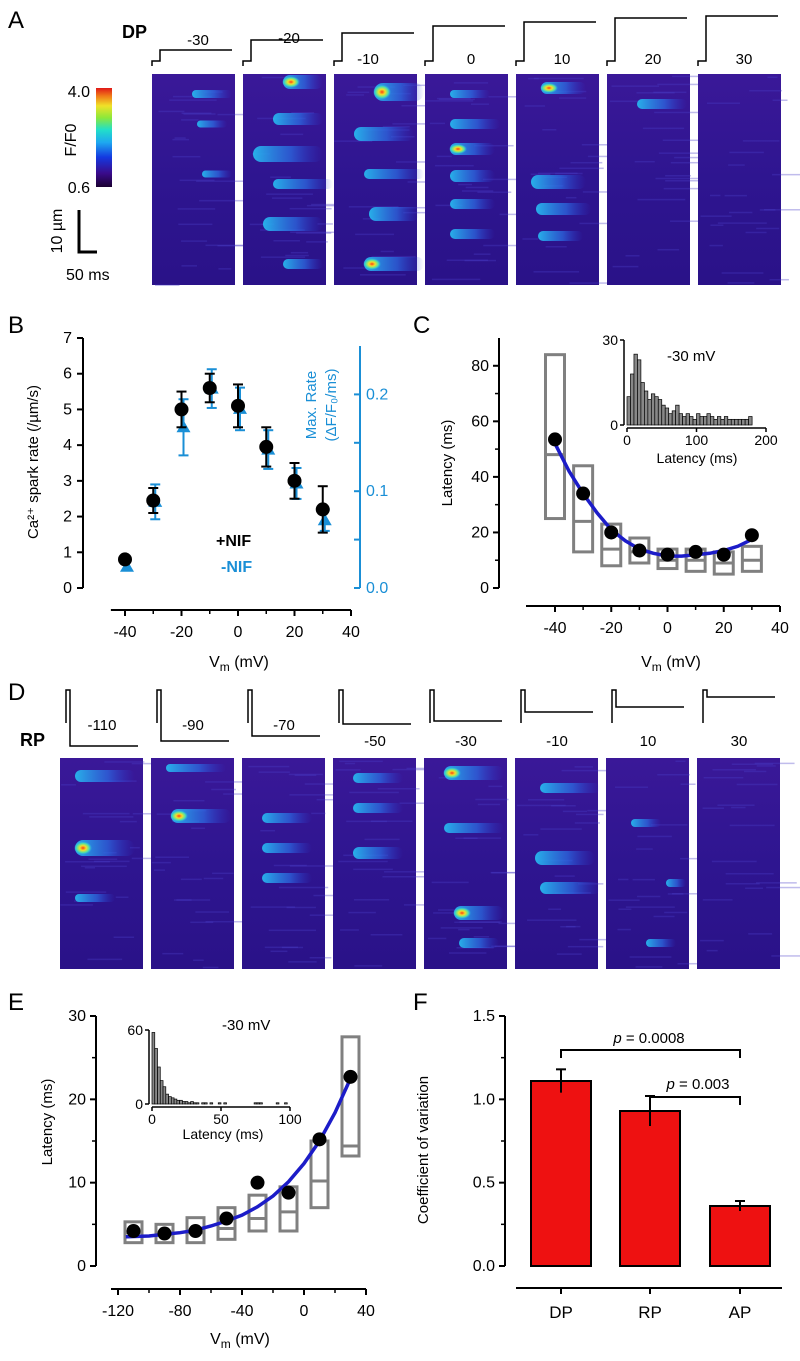  I want to click on legend-plus-nif: +NIF, so click(233, 541).